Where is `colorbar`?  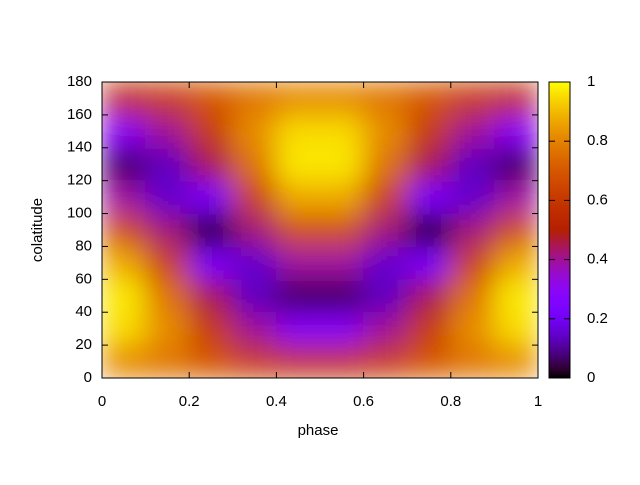
colorbar is located at coordinates (559, 230).